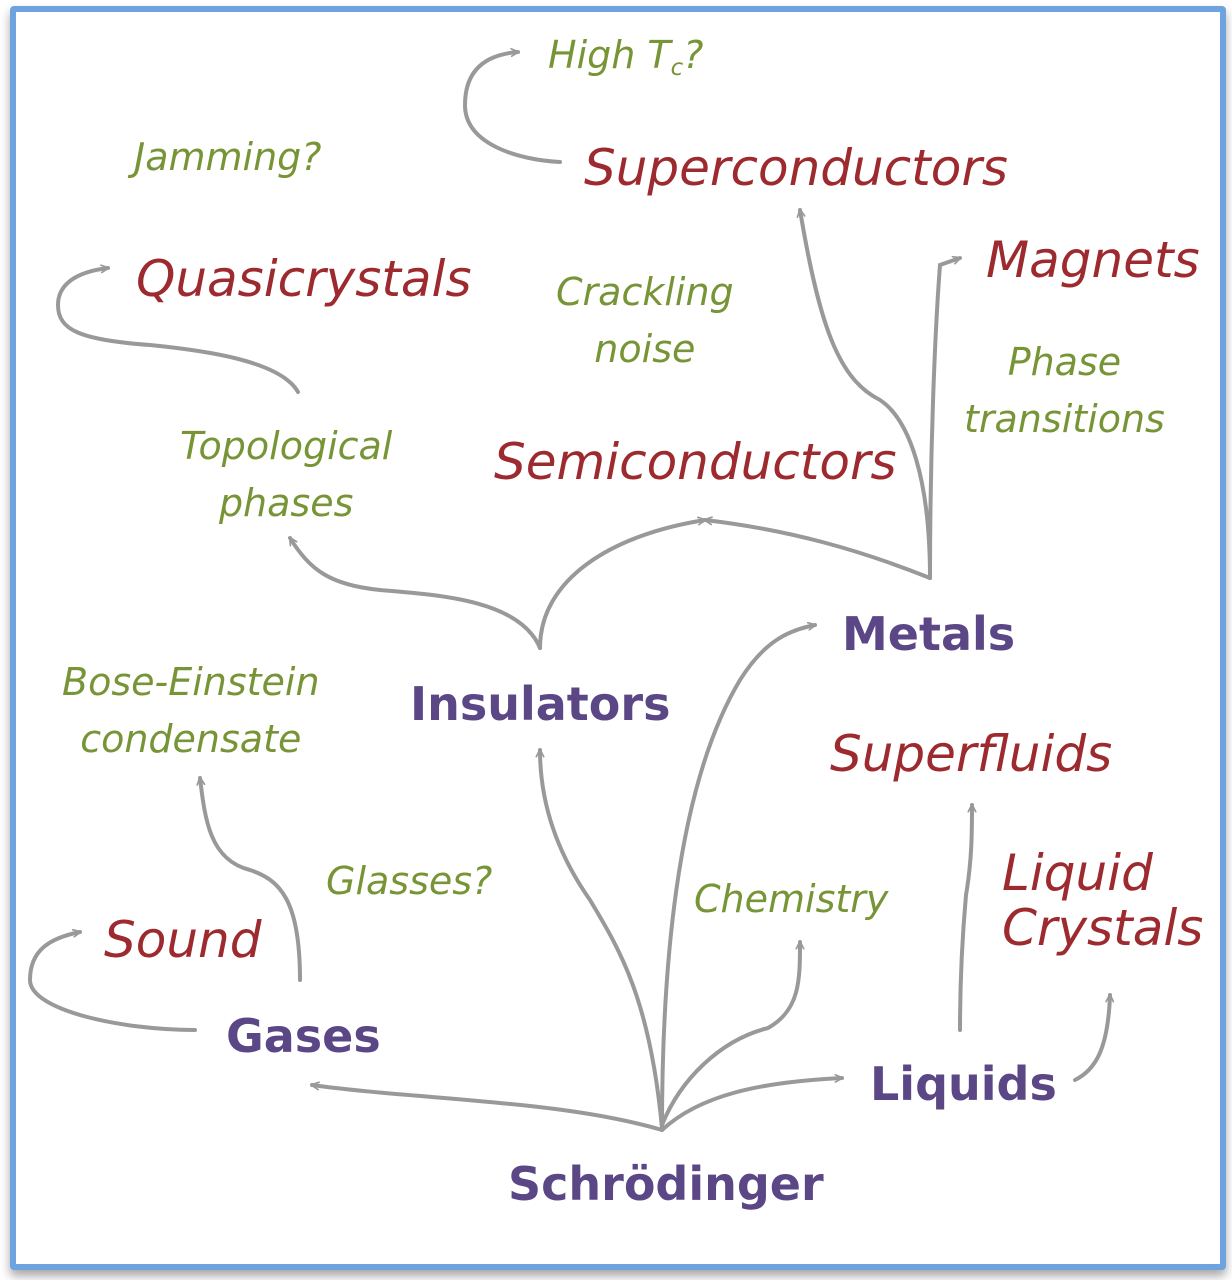  I want to click on topic-topological-line1: Topological, so click(286, 446).